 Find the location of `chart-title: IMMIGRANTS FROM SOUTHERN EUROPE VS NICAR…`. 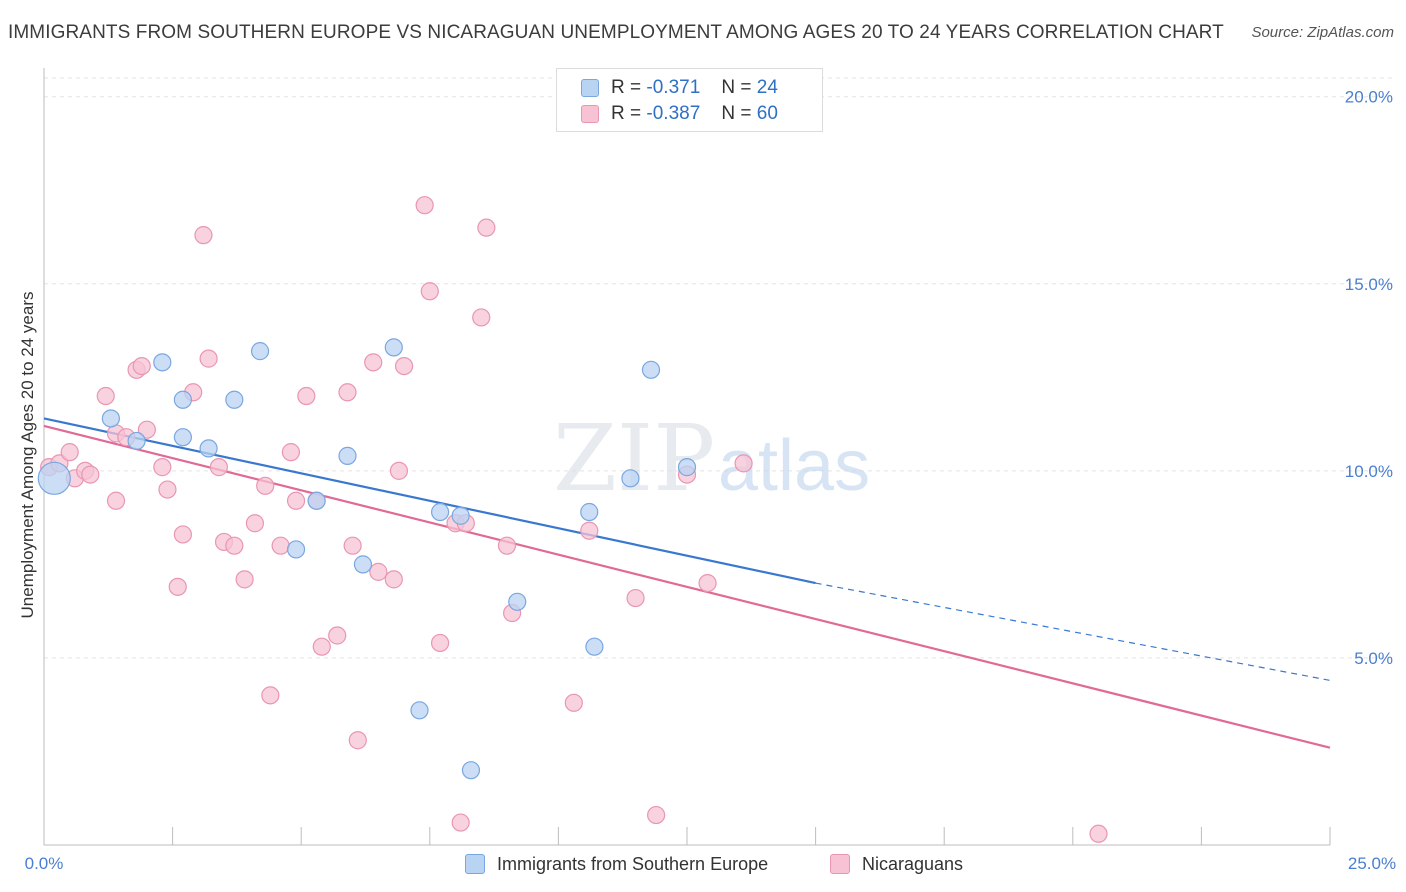

chart-title: IMMIGRANTS FROM SOUTHERN EUROPE VS NICAR… is located at coordinates (616, 32).